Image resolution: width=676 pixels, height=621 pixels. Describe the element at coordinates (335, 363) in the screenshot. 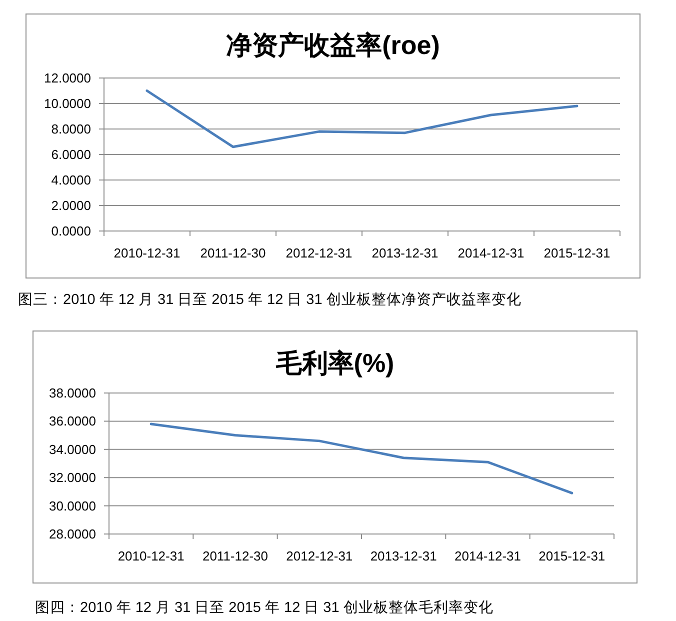

I see `chart-title: 毛利率(%)` at that location.